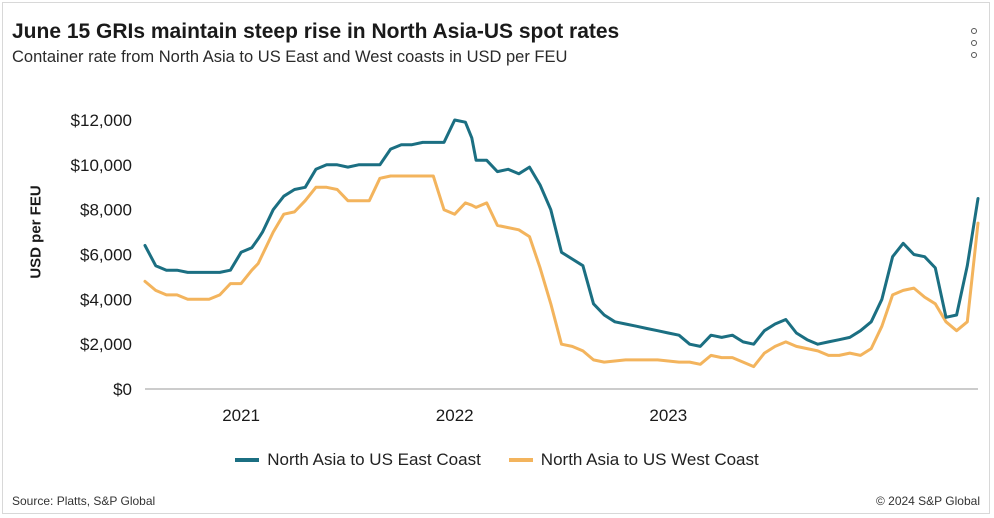 The image size is (994, 518). I want to click on x-tick-label: 2021, so click(241, 415).